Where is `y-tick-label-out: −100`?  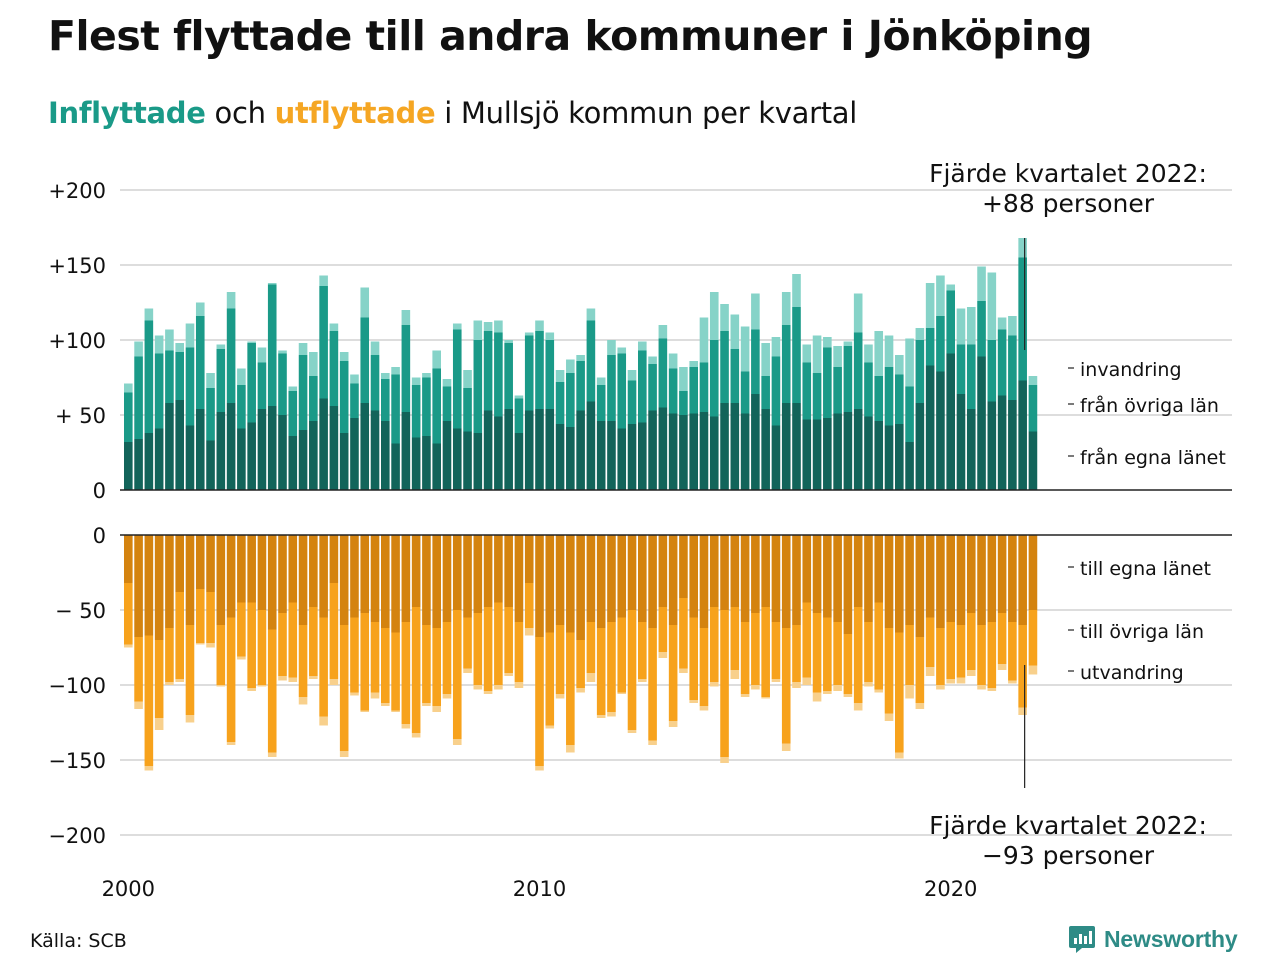 y-tick-label-out: −100 is located at coordinates (77, 686).